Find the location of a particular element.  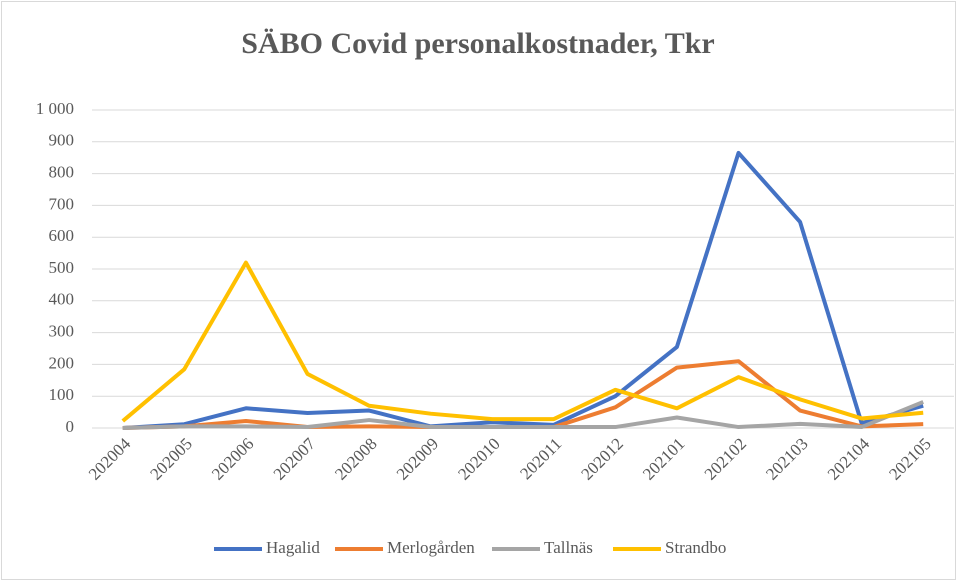

y-tick-label: 1 000 is located at coordinates (55, 108).